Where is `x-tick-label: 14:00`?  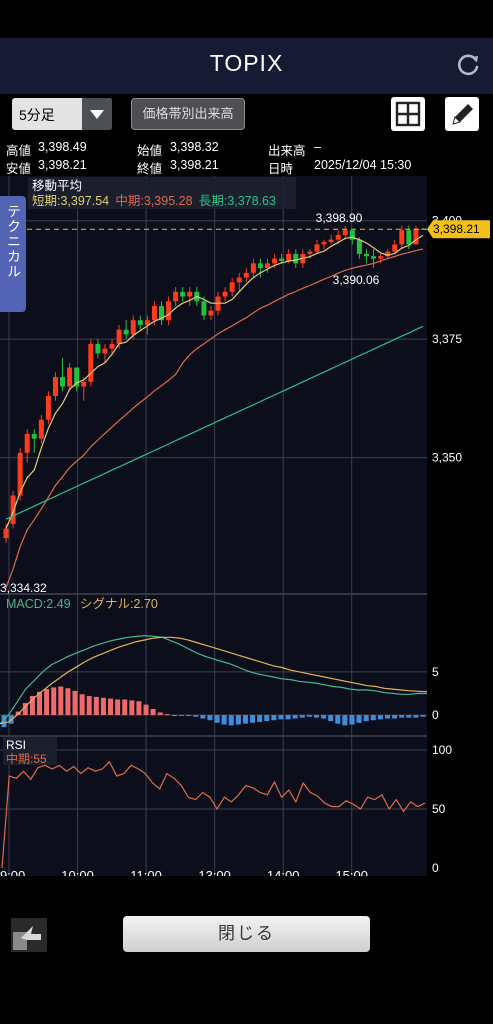
x-tick-label: 14:00 is located at coordinates (283, 872).